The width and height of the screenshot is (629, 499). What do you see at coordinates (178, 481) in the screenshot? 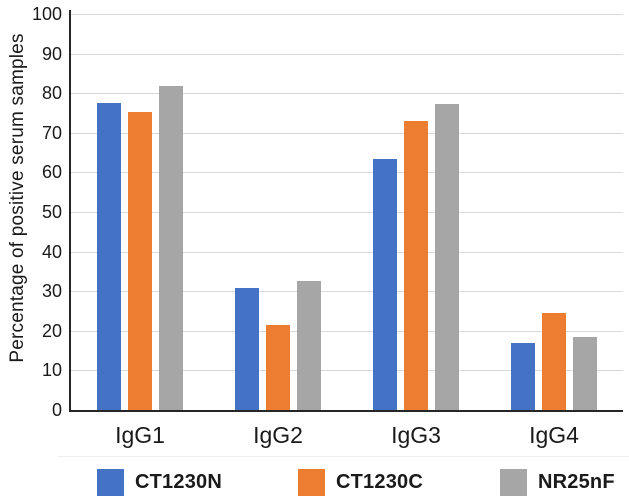
I see `legend-label-CT1230N: CT1230N` at bounding box center [178, 481].